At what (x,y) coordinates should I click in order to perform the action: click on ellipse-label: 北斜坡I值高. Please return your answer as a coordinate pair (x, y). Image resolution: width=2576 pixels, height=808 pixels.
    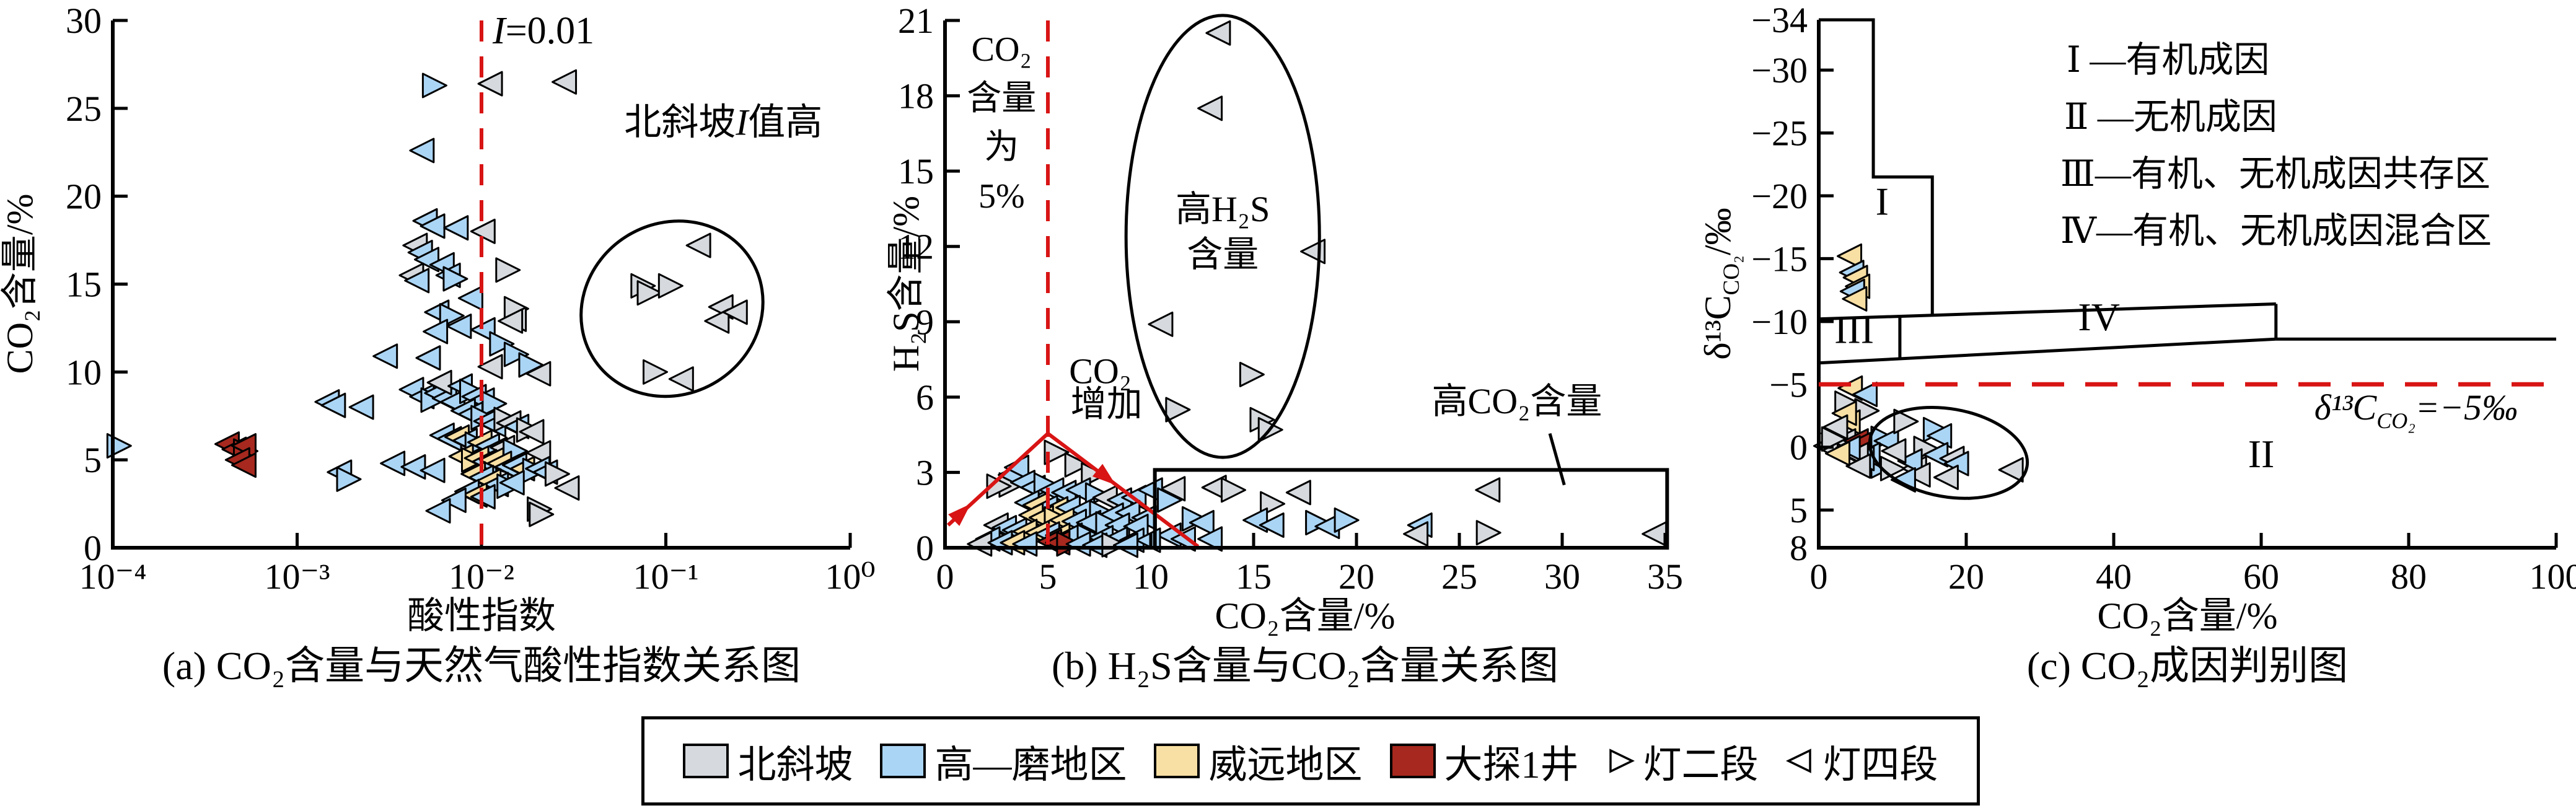
    Looking at the image, I should click on (723, 123).